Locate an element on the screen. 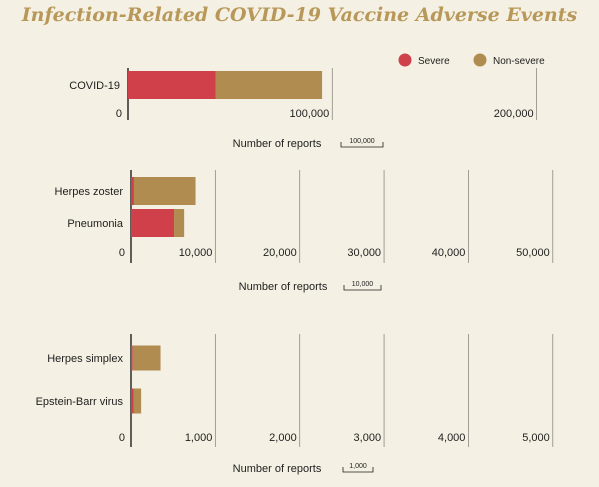  category-label-pneumonia: Pneumonia is located at coordinates (95, 224).